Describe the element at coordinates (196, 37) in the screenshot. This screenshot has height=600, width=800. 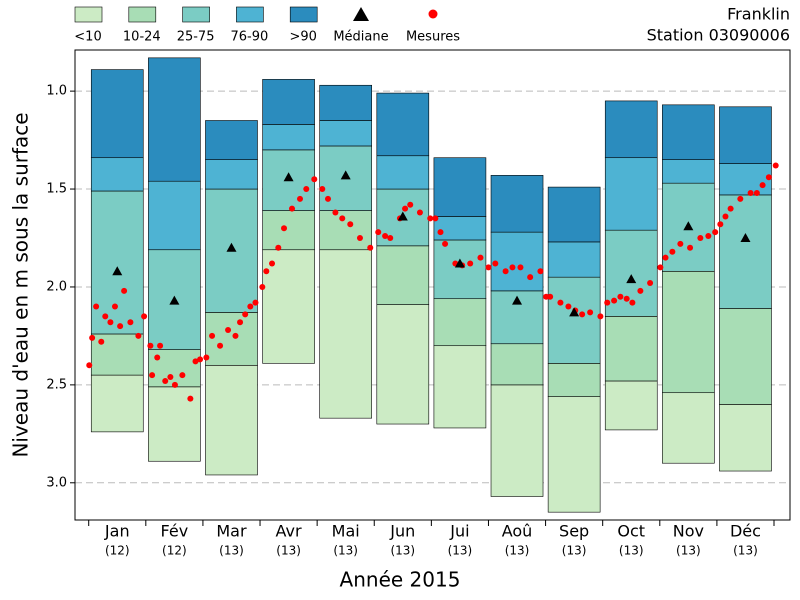
I see `legend-label: 25-75` at that location.